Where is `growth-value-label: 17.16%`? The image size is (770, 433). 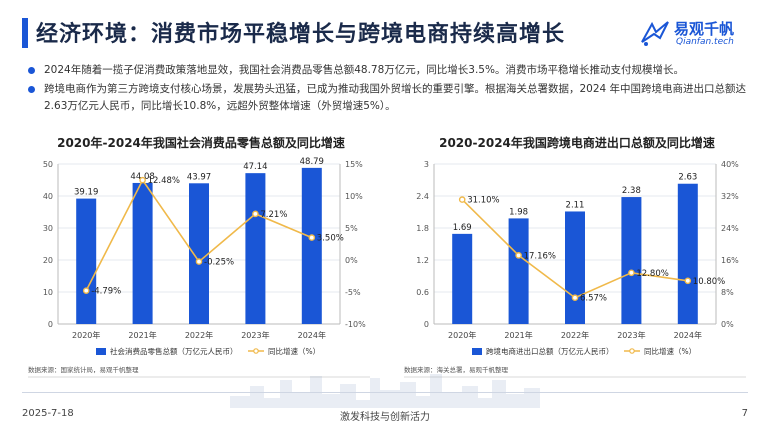
growth-value-label: 17.16% is located at coordinates (540, 256).